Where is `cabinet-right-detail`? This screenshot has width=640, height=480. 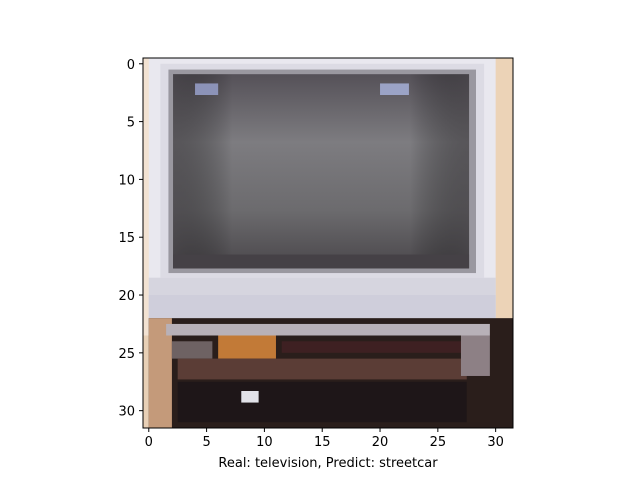 cabinet-right-detail is located at coordinates (475, 355).